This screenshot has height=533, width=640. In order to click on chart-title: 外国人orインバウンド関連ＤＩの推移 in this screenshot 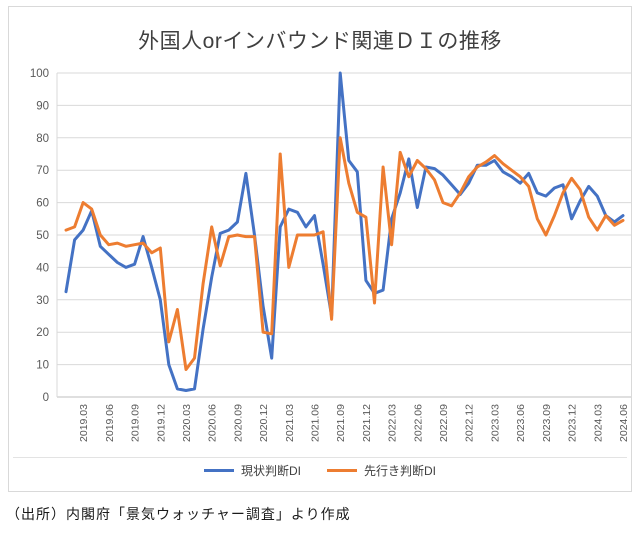, I will do `click(320, 41)`.